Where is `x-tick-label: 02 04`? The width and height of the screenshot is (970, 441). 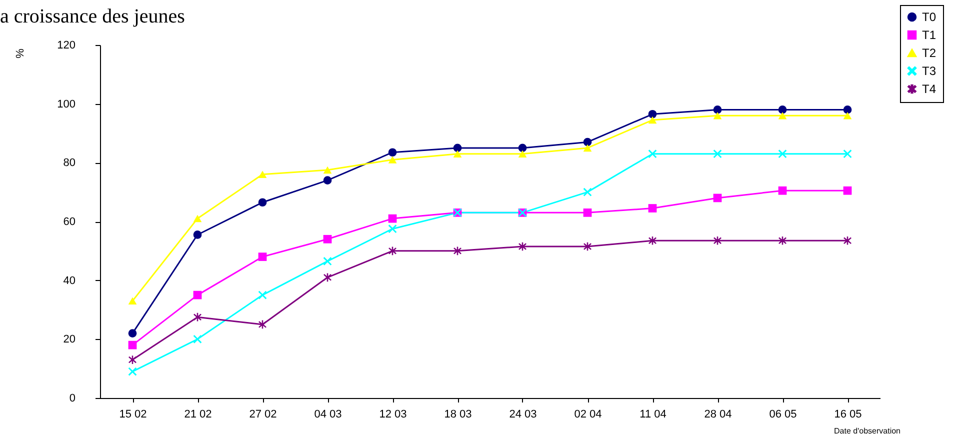
x-tick-label: 02 04 is located at coordinates (588, 414).